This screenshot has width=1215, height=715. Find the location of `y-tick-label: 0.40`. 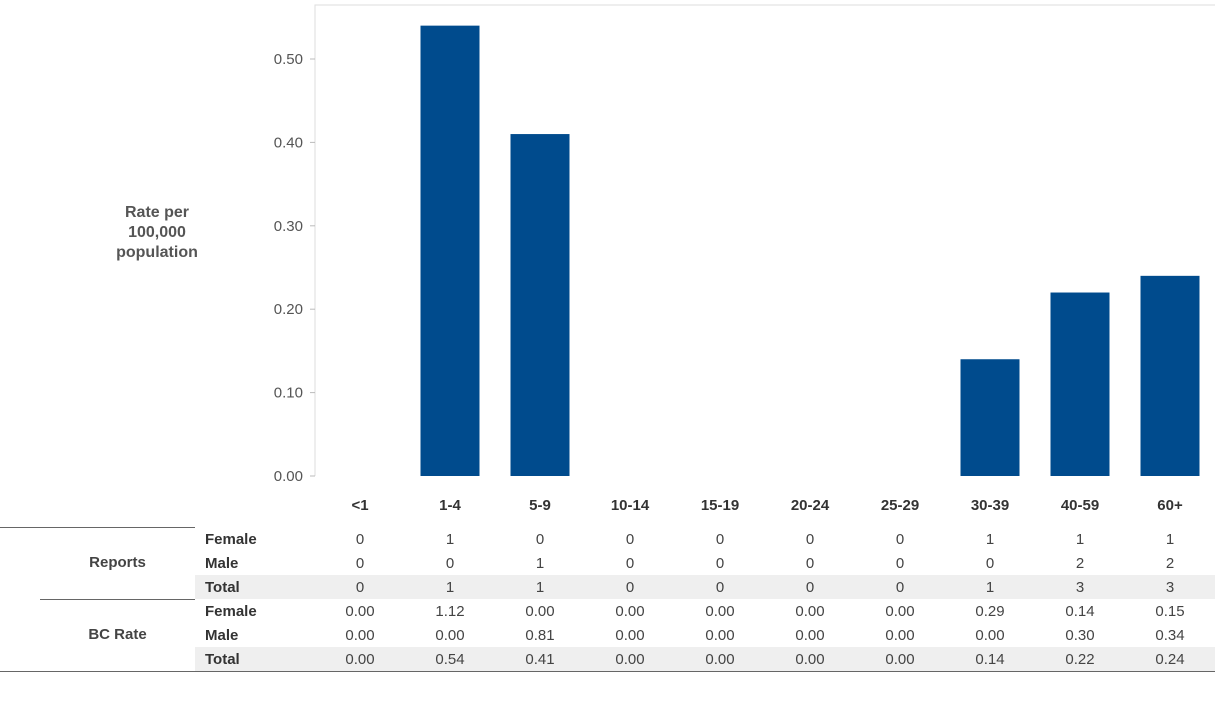

y-tick-label: 0.40 is located at coordinates (288, 142).